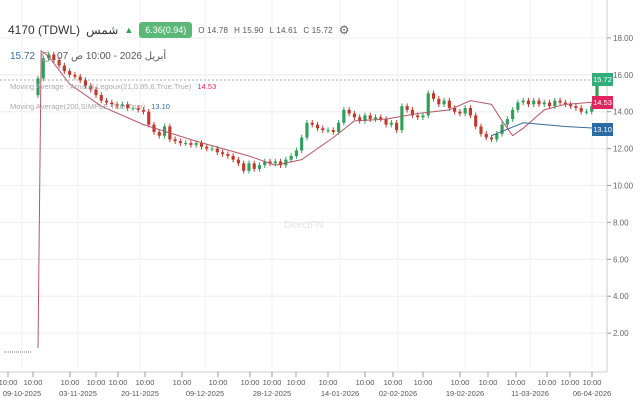  What do you see at coordinates (44, 30) in the screenshot?
I see `symbol-label: 4170 (TDWL)` at bounding box center [44, 30].